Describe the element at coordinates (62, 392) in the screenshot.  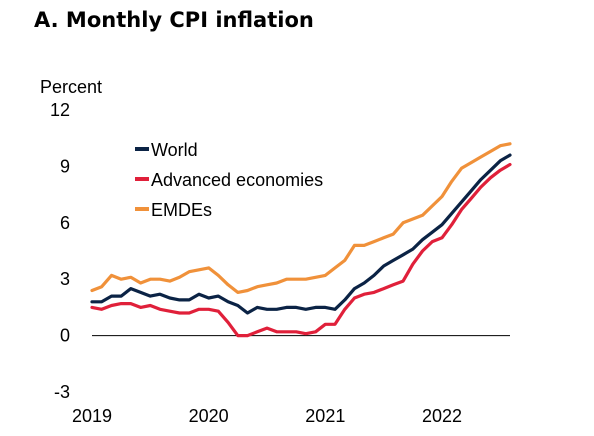
I see `y-tick-label: -3` at that location.